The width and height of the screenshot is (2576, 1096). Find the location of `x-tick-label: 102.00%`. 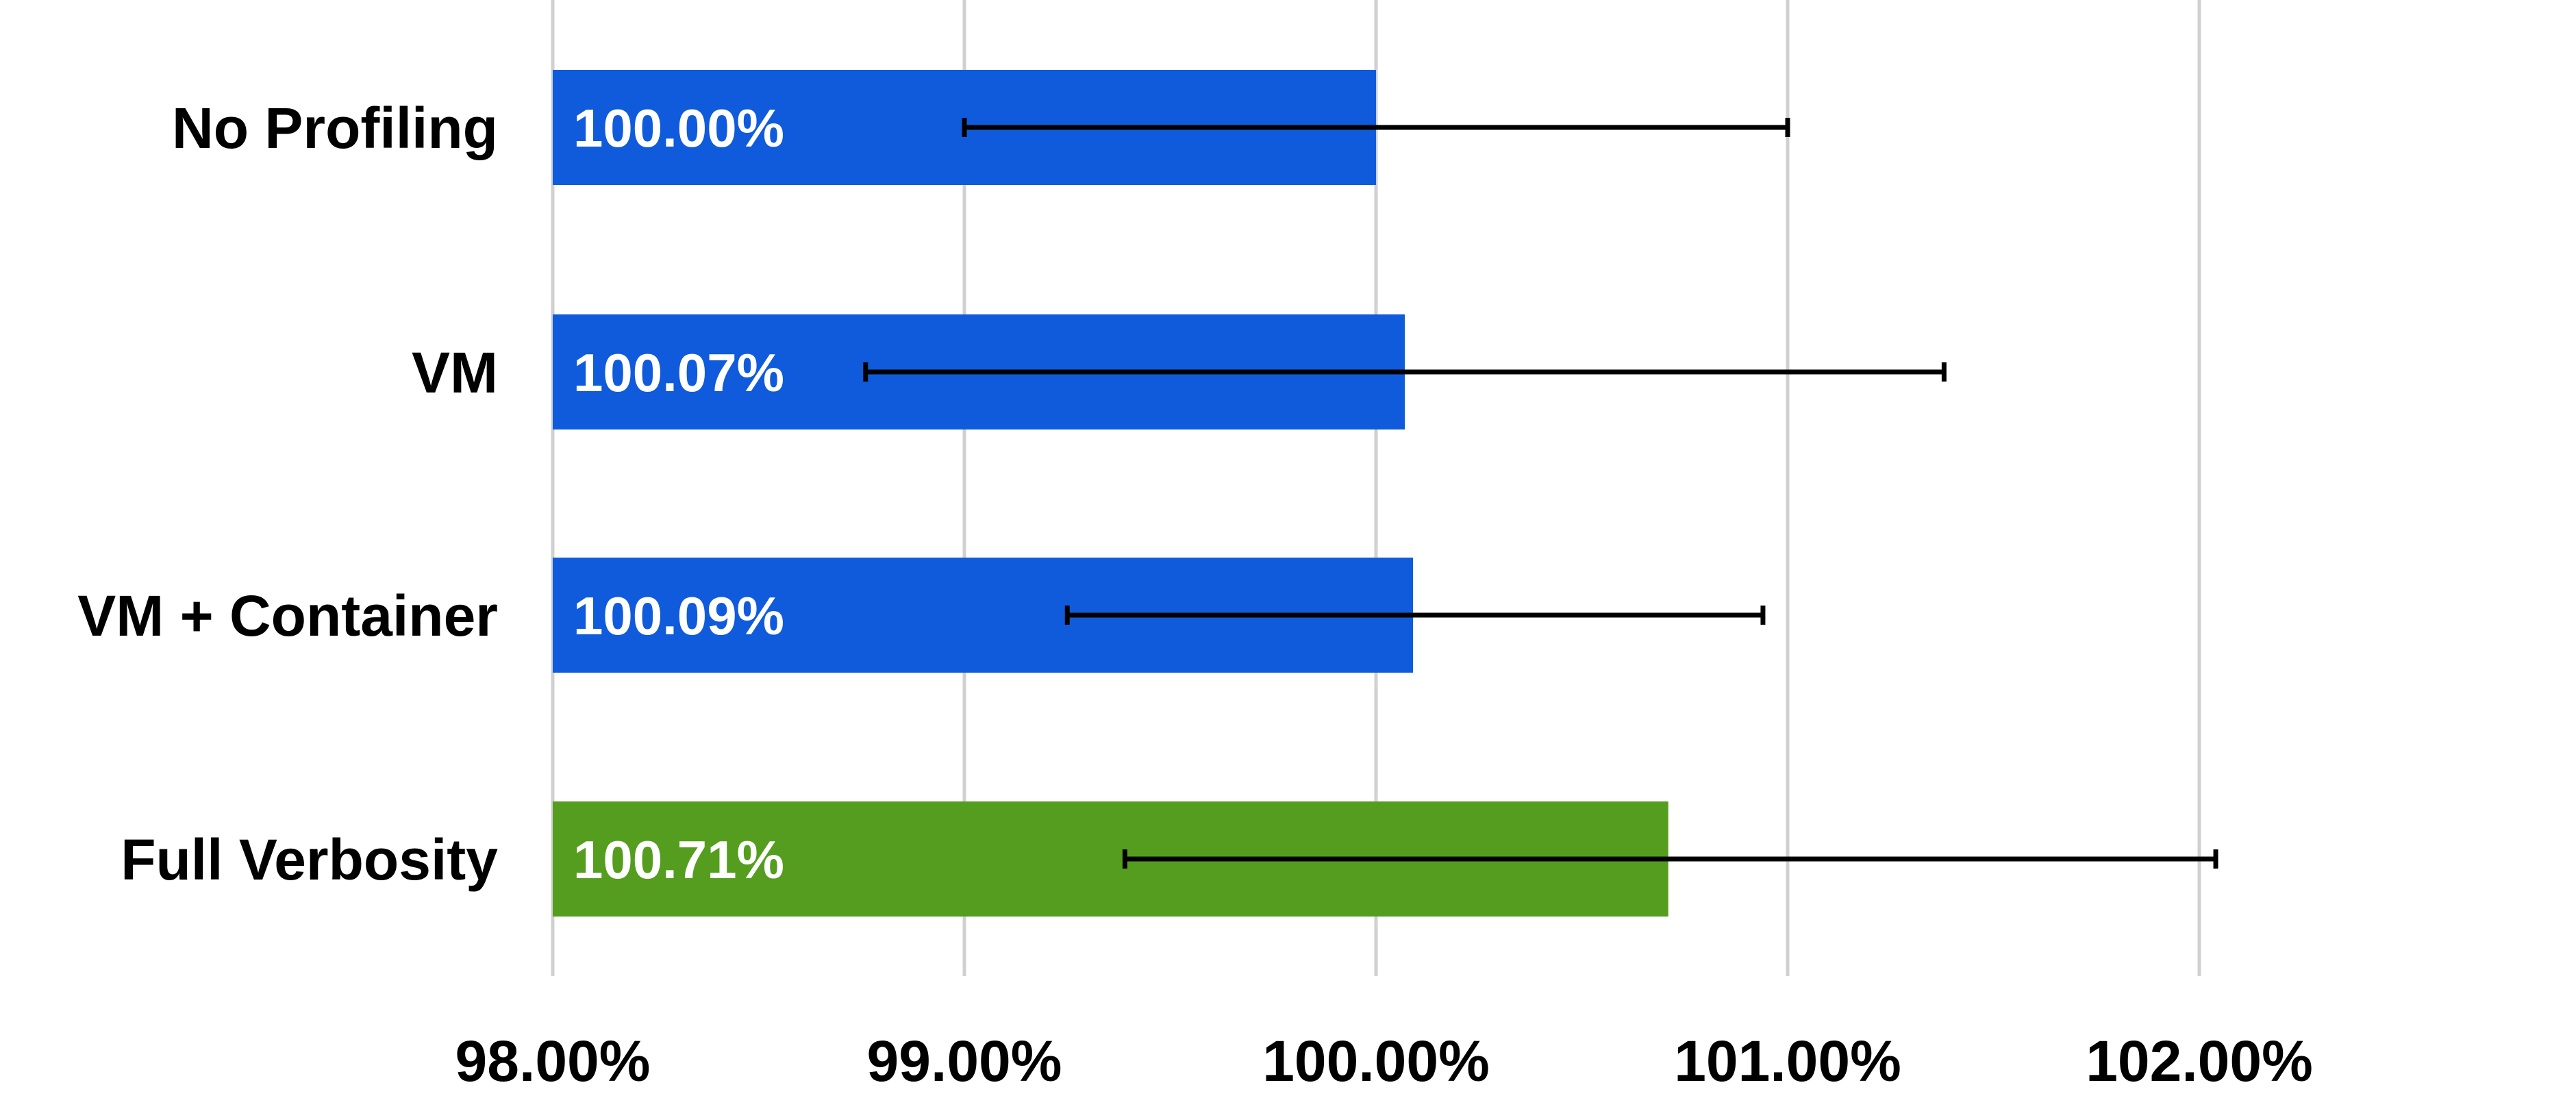

x-tick-label: 102.00% is located at coordinates (2199, 1061).